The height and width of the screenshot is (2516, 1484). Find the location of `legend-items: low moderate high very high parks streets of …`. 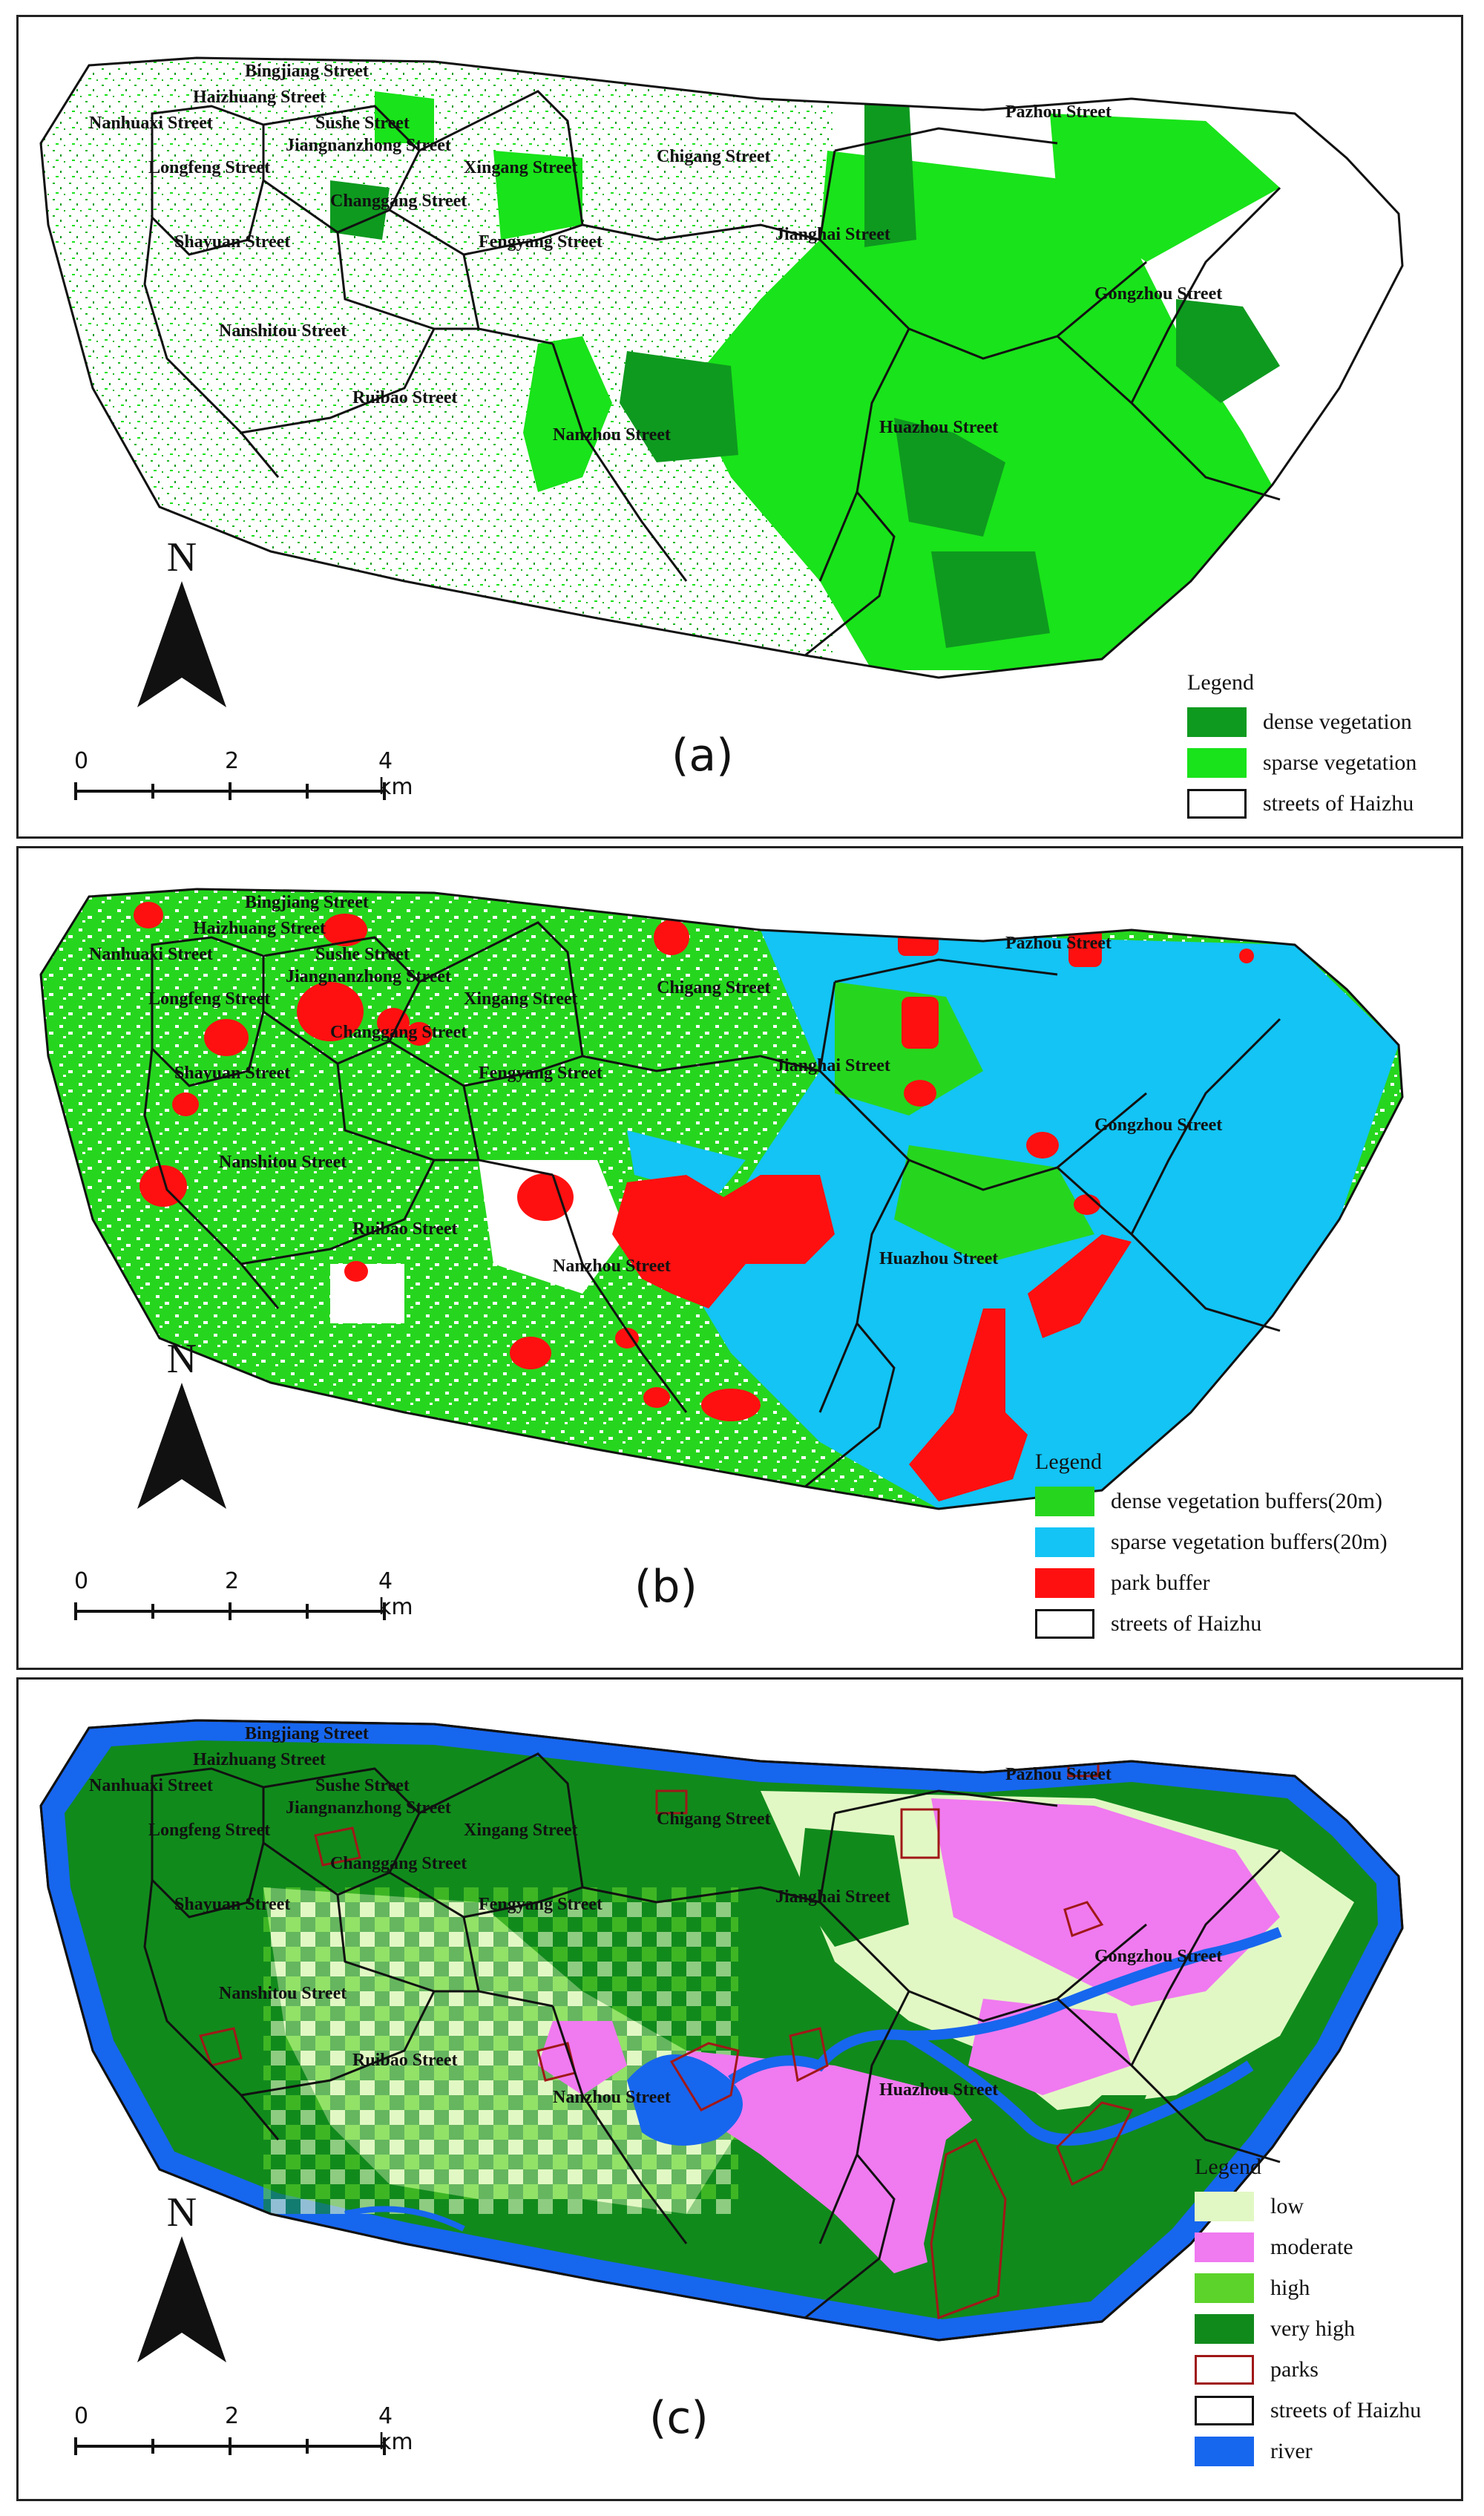

legend-items: low moderate high very high parks streets of … is located at coordinates (1308, 2328).